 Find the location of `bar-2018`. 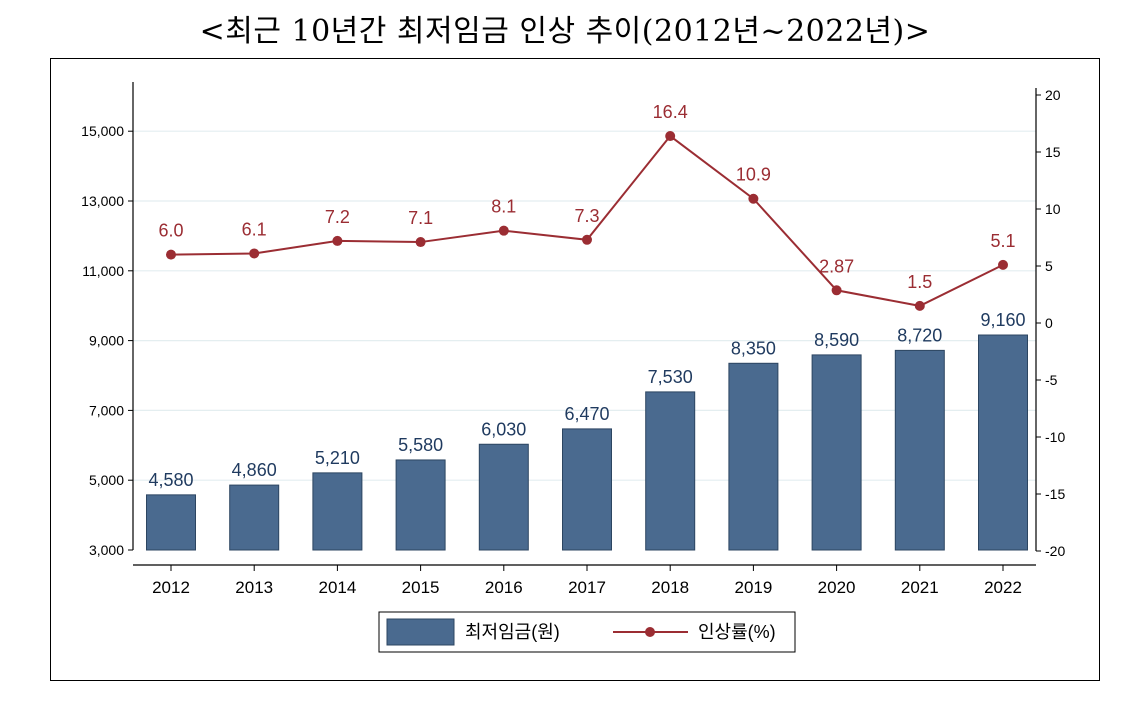

bar-2018 is located at coordinates (670, 471).